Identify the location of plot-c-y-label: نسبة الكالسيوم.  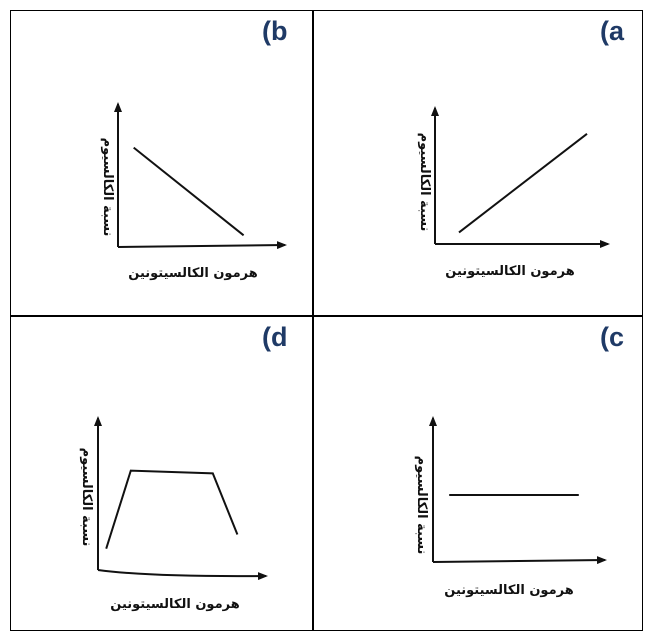
(421, 505).